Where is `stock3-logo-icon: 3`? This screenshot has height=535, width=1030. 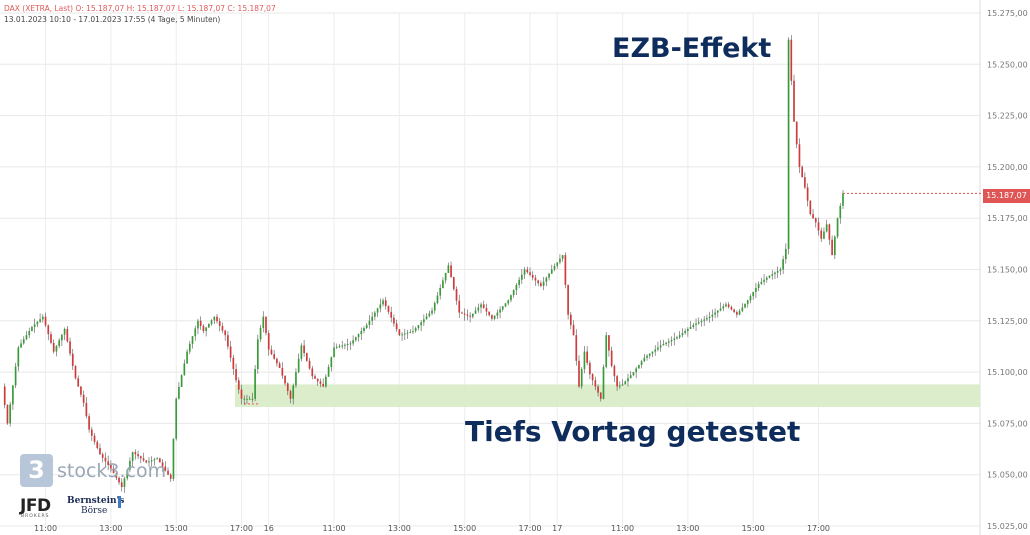 stock3-logo-icon: 3 is located at coordinates (36, 470).